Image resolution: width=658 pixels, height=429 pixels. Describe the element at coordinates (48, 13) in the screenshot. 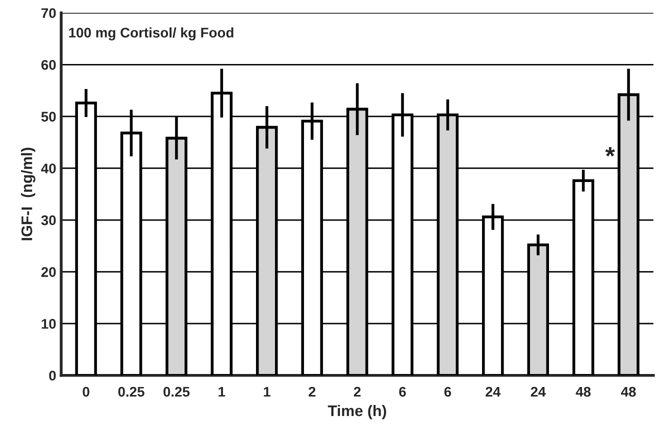

I see `y-tick-label: 70` at that location.